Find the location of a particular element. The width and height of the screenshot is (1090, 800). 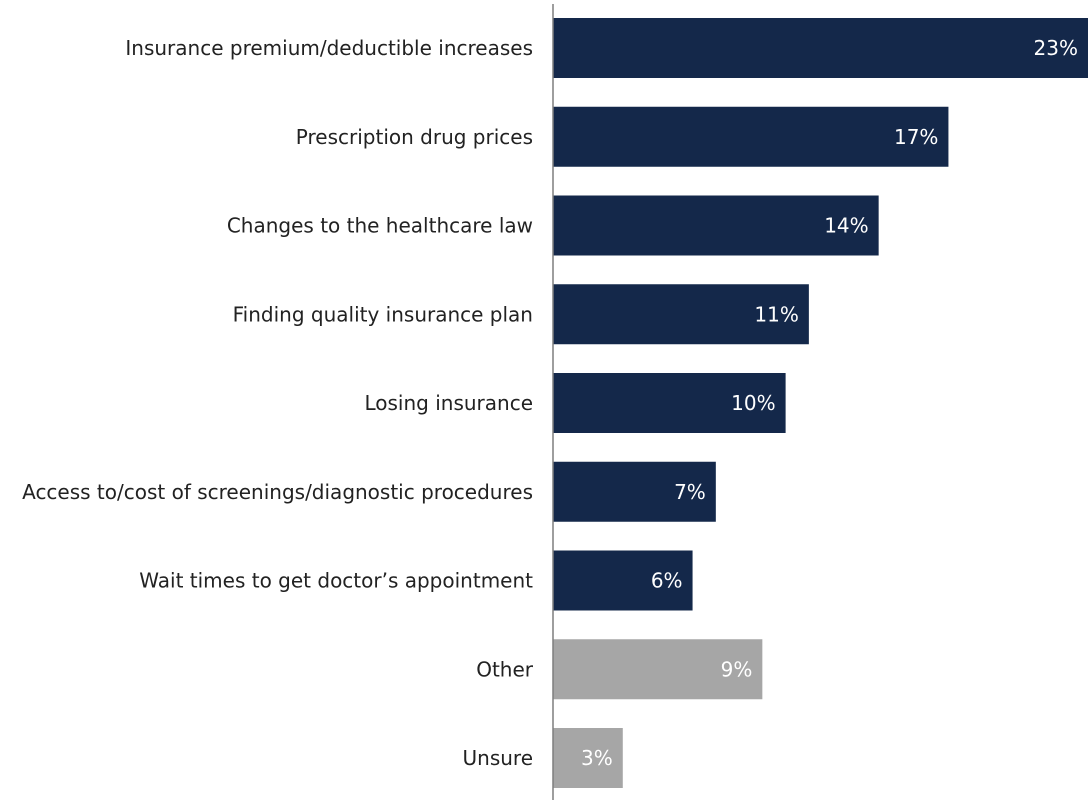

category-label: Insurance premium/deductible increases is located at coordinates (329, 48).